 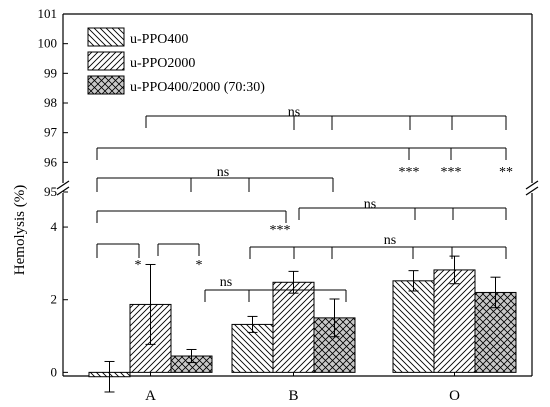 What do you see at coordinates (50, 191) in the screenshot?
I see `y-tick-label: 95` at bounding box center [50, 191].